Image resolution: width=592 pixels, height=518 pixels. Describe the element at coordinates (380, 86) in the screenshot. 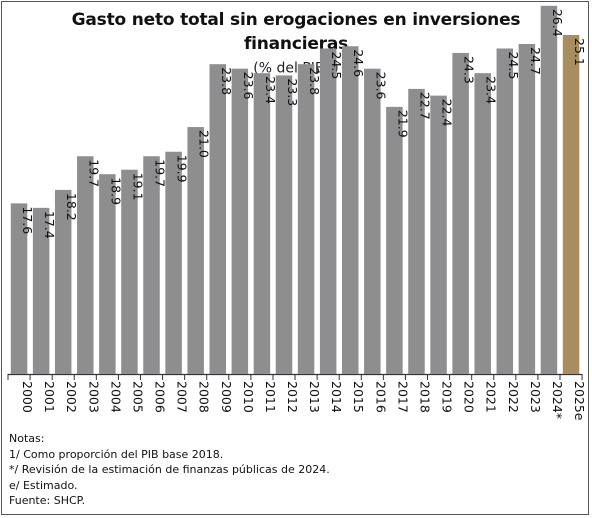

I see `value-label-2016: 23.6` at that location.